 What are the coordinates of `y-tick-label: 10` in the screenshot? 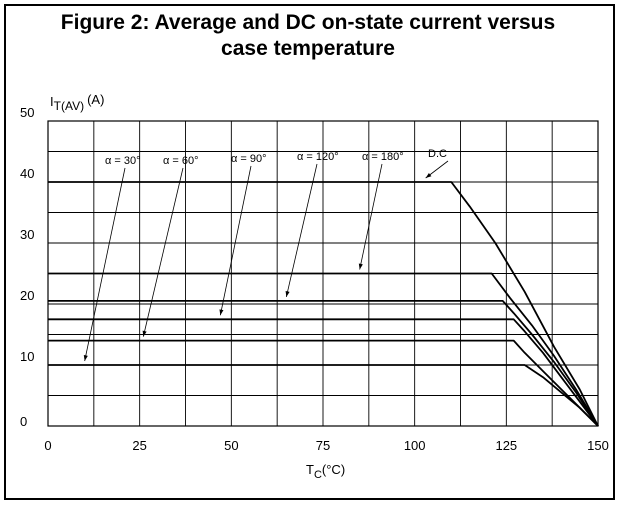 It's located at (27, 356).